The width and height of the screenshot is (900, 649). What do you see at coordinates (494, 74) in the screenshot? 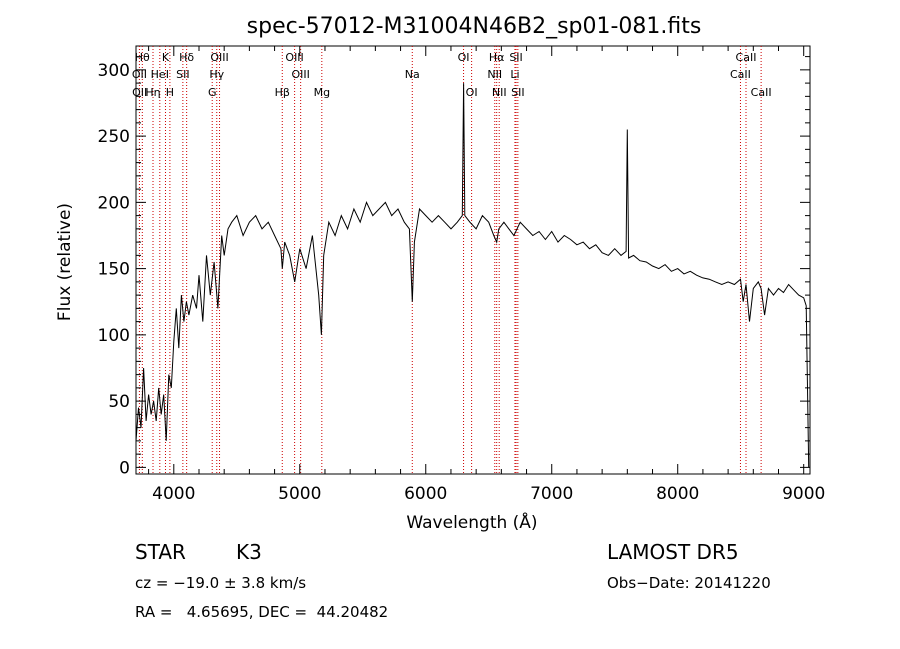
I see `line-label-15: NII` at bounding box center [494, 74].